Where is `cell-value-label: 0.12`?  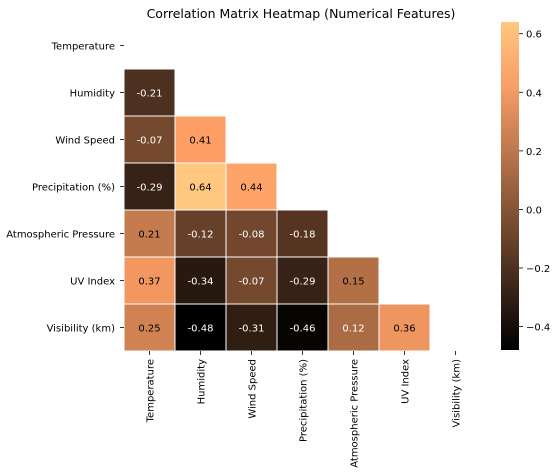 cell-value-label: 0.12 is located at coordinates (353, 329).